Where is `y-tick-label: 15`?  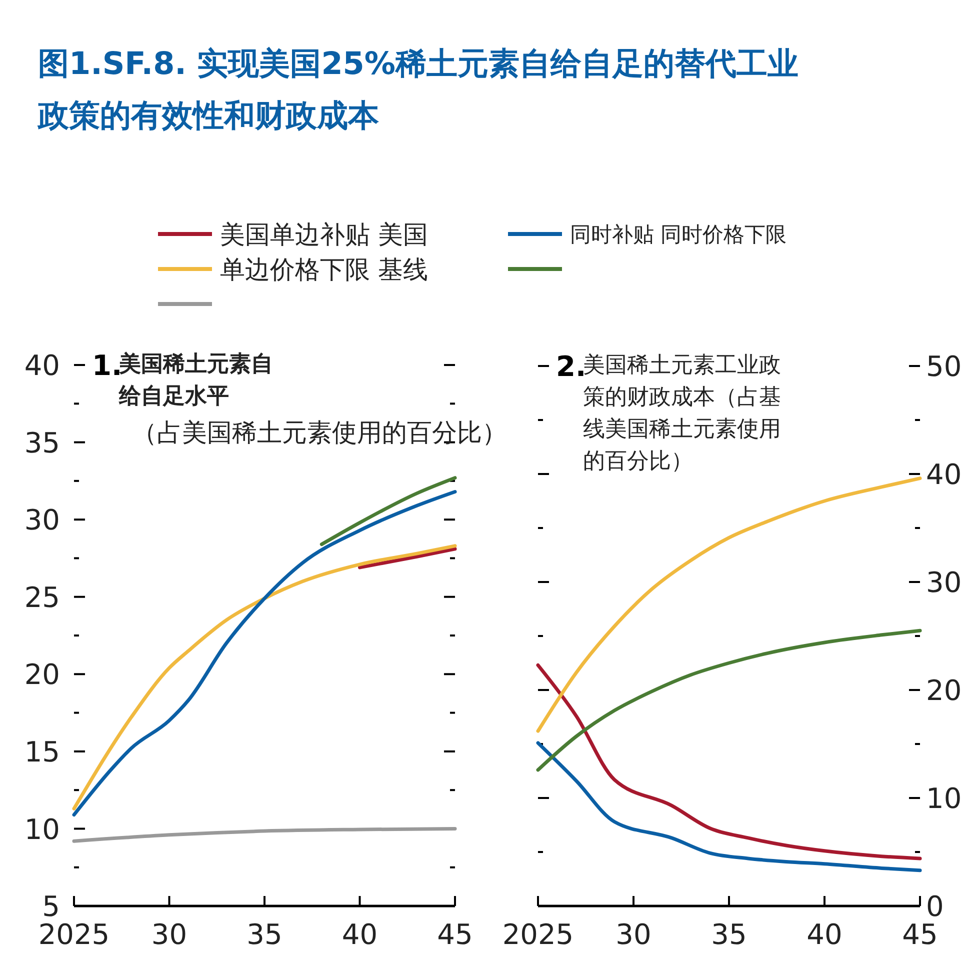
y-tick-label: 15 is located at coordinates (42, 752).